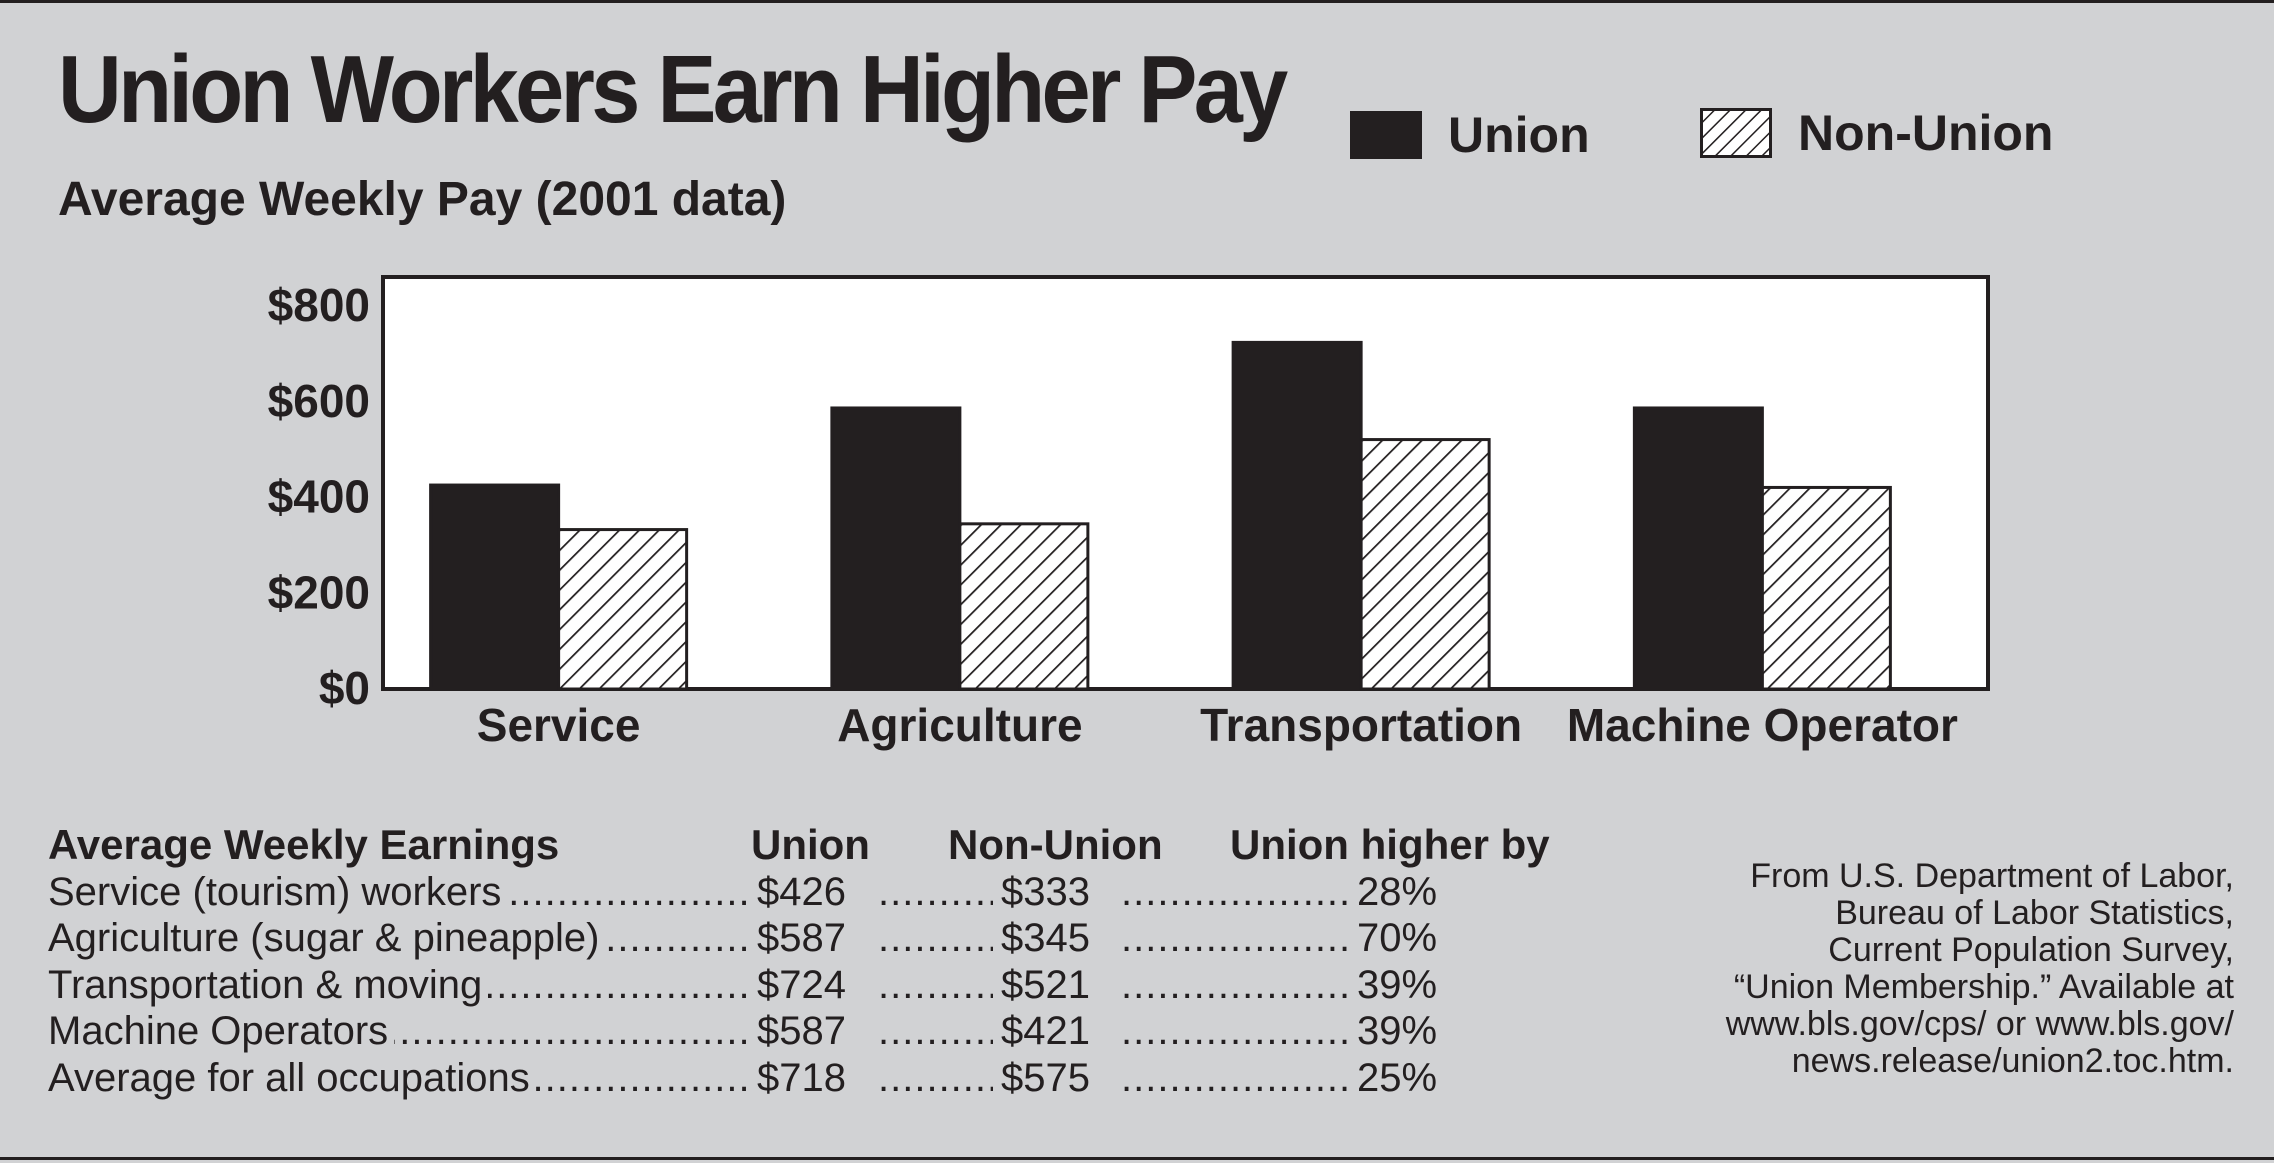  What do you see at coordinates (344, 688) in the screenshot?
I see `y-tick-label: $0` at bounding box center [344, 688].